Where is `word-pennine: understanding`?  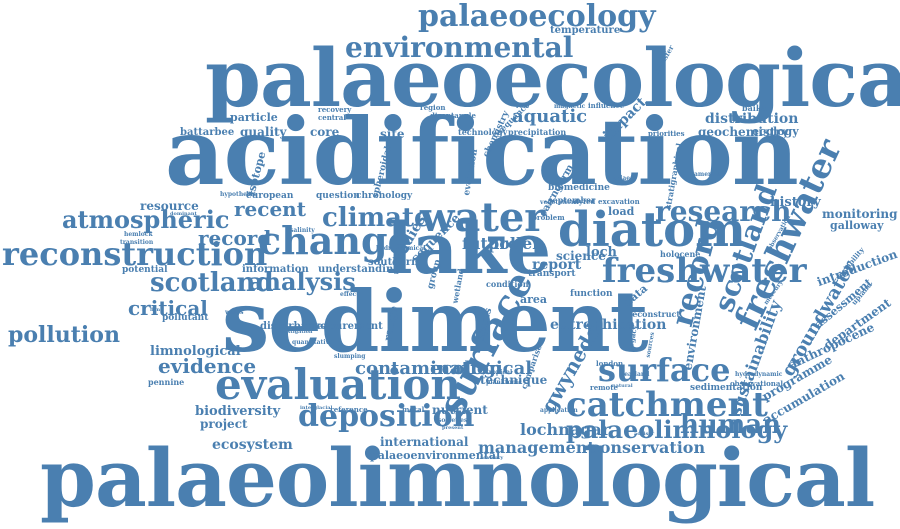 word-pennine: understanding is located at coordinates (359, 269).